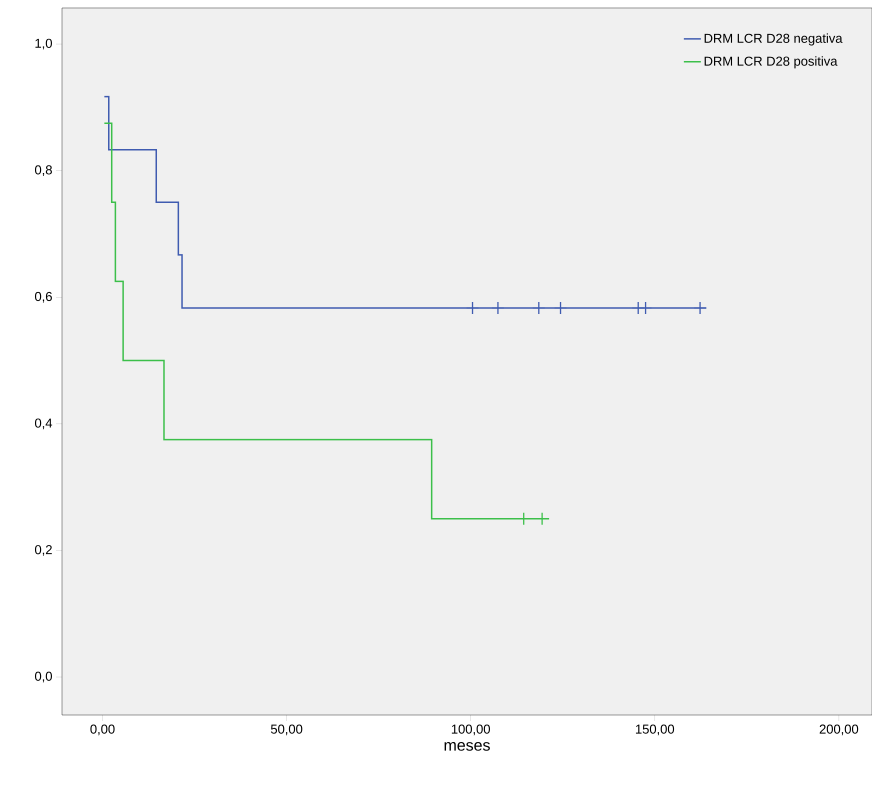 The height and width of the screenshot is (791, 872). Describe the element at coordinates (43, 550) in the screenshot. I see `y-tick-label: 0,2` at that location.